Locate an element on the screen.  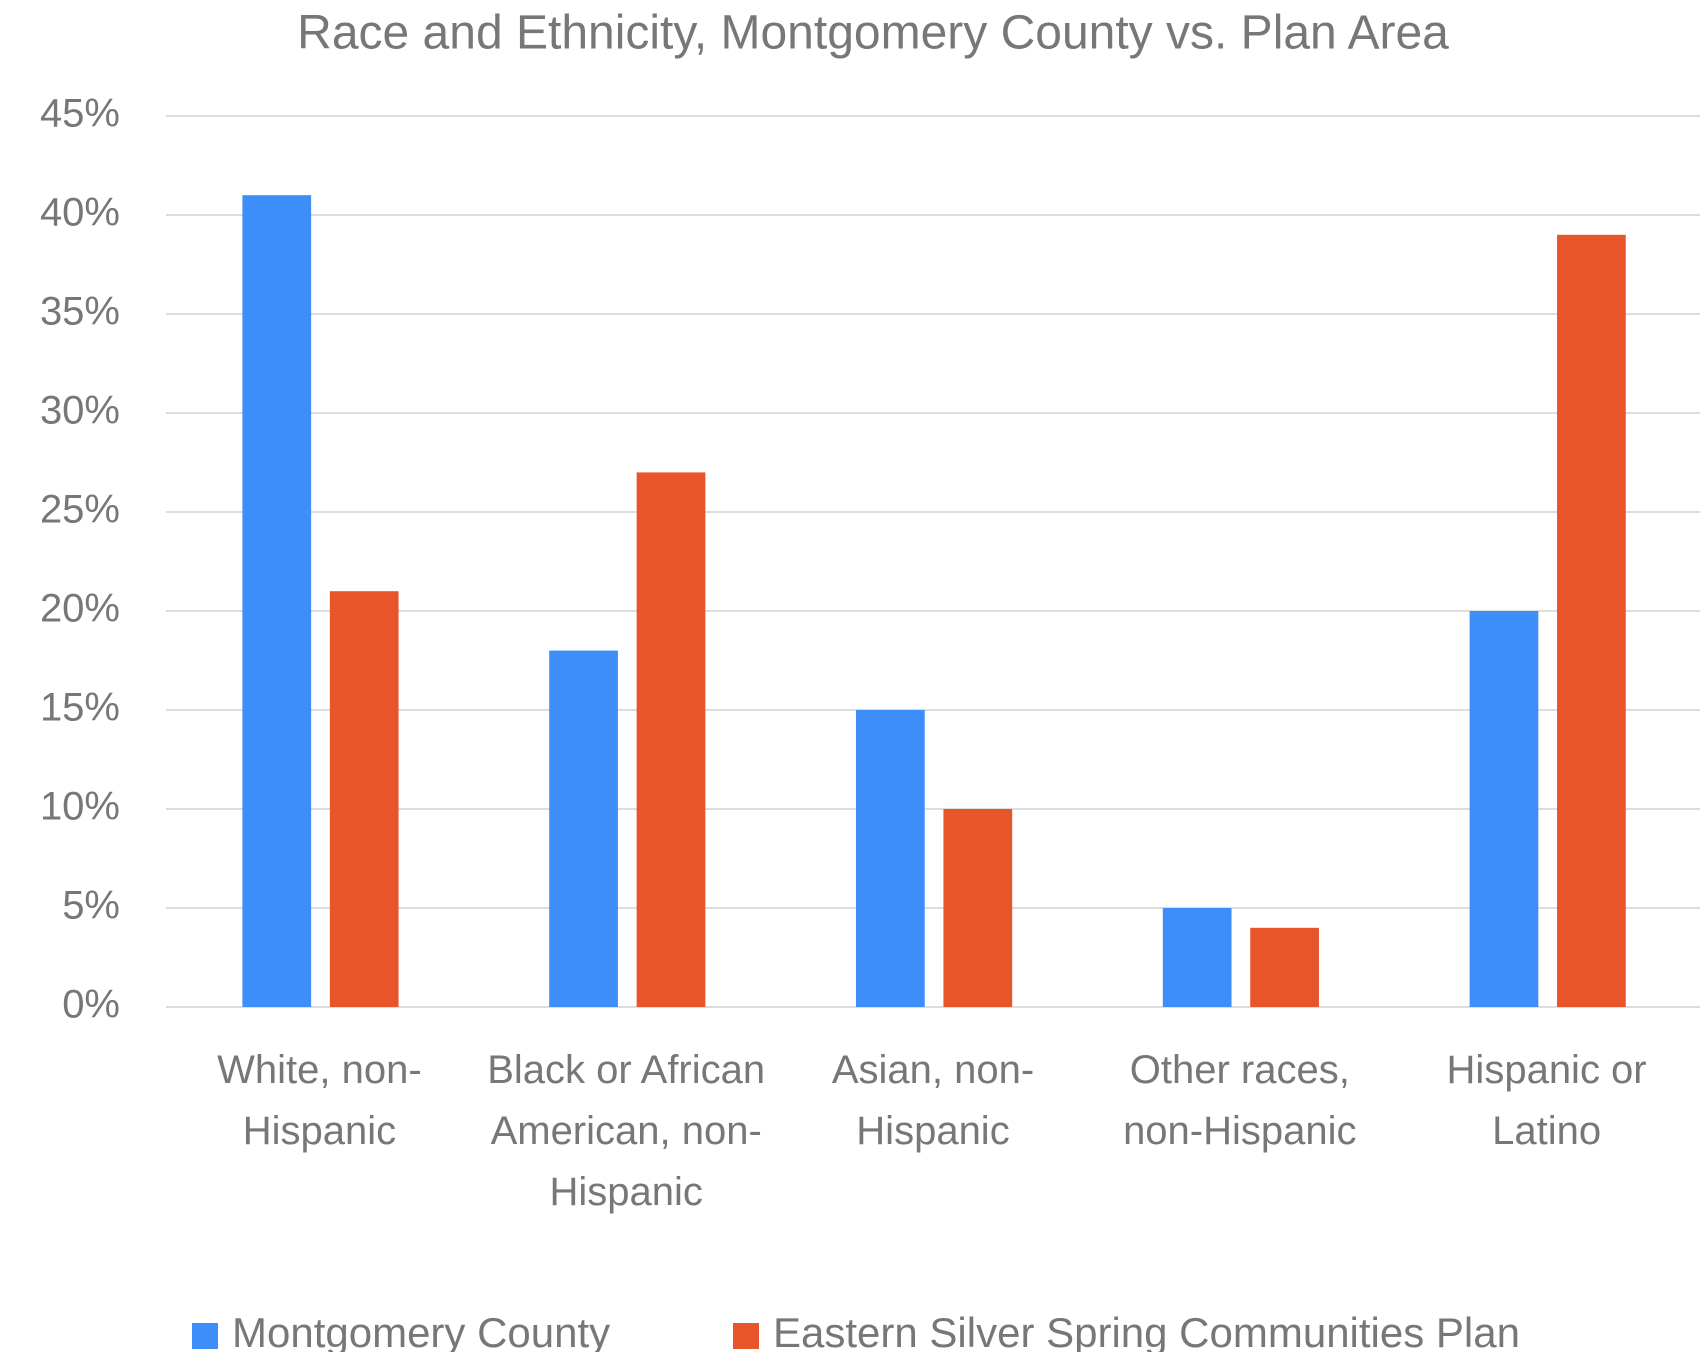
y-tick-label: 10% is located at coordinates (80, 807).